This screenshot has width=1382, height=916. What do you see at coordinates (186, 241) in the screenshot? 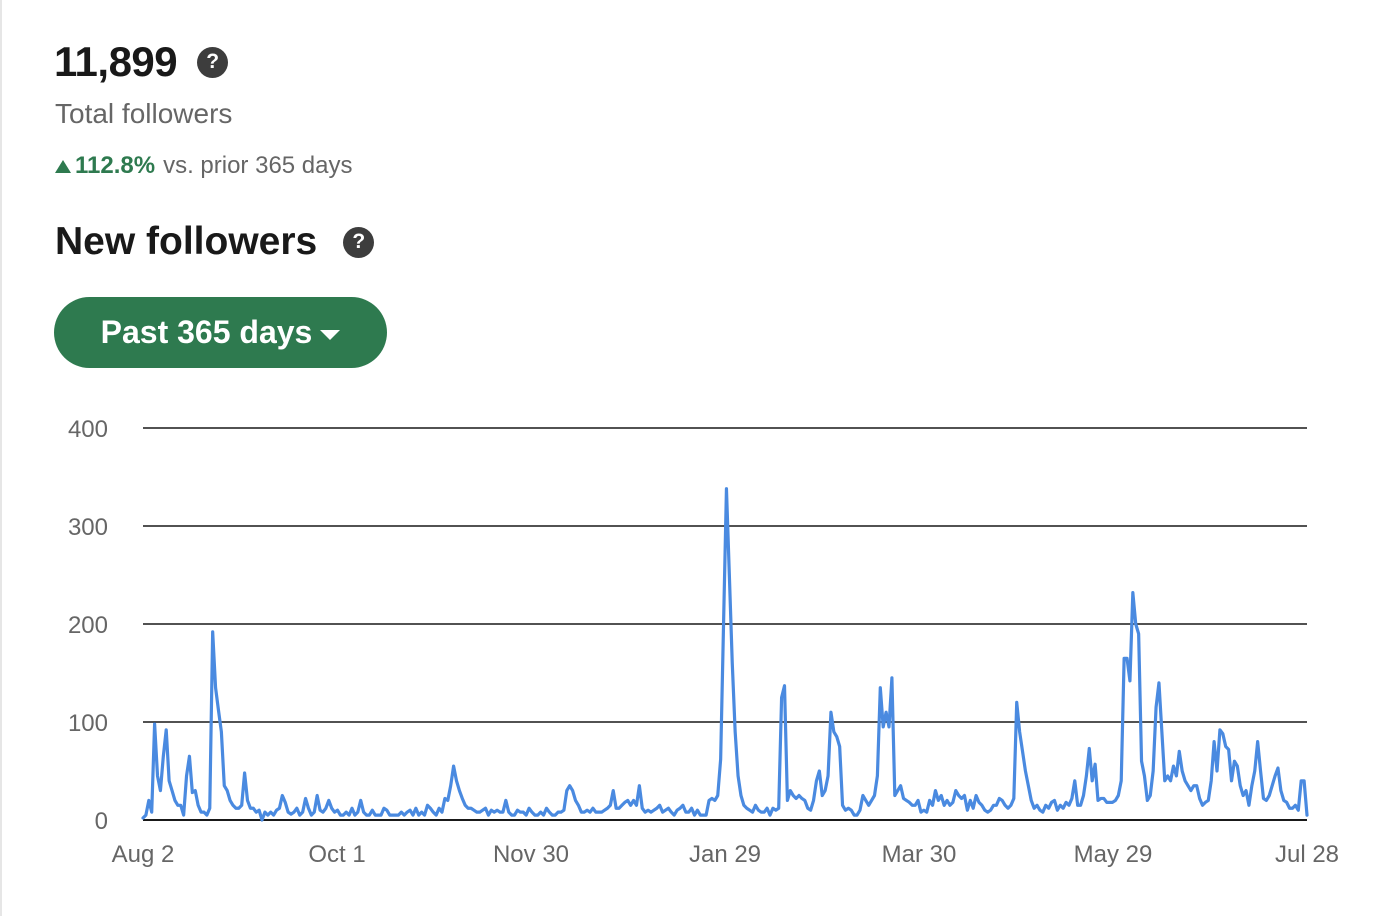
I see `section-title: New followers` at bounding box center [186, 241].